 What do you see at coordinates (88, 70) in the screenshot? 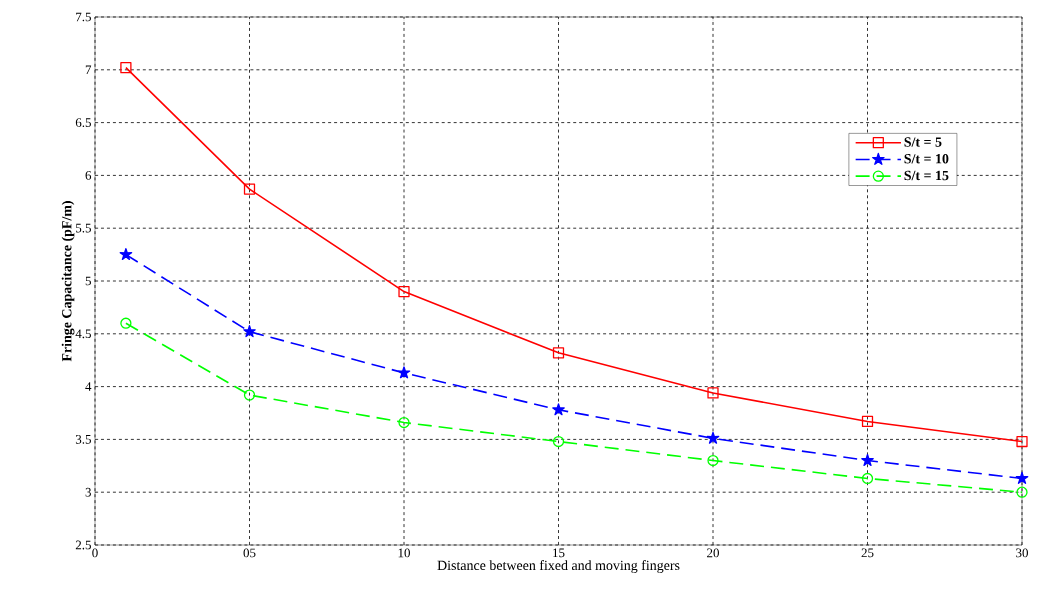
I see `y-tick-label: 7` at bounding box center [88, 70].